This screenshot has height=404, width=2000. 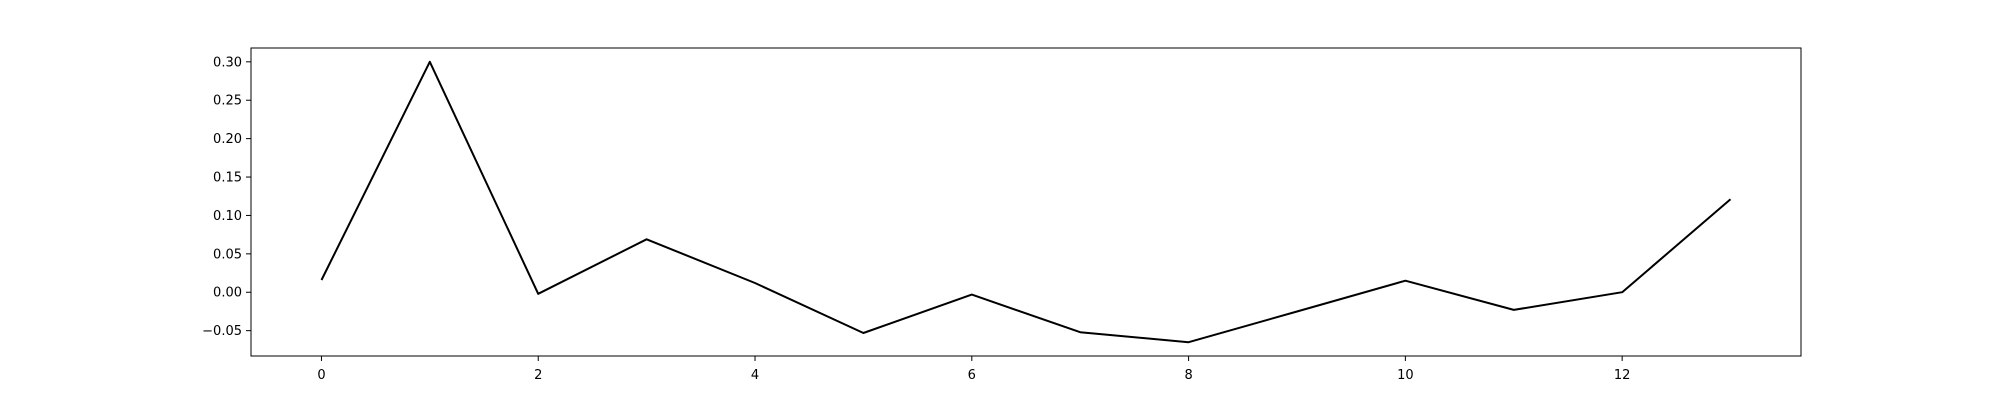 What do you see at coordinates (538, 375) in the screenshot?
I see `x-tick-label: 2` at bounding box center [538, 375].